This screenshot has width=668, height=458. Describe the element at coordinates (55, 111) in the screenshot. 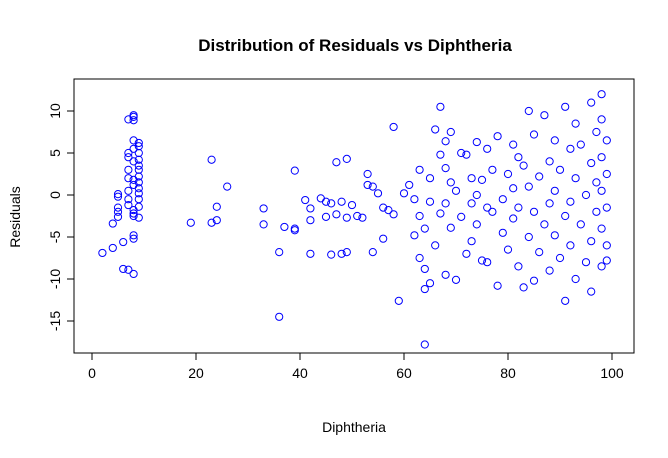

I see `y-tick-label: 10` at that location.